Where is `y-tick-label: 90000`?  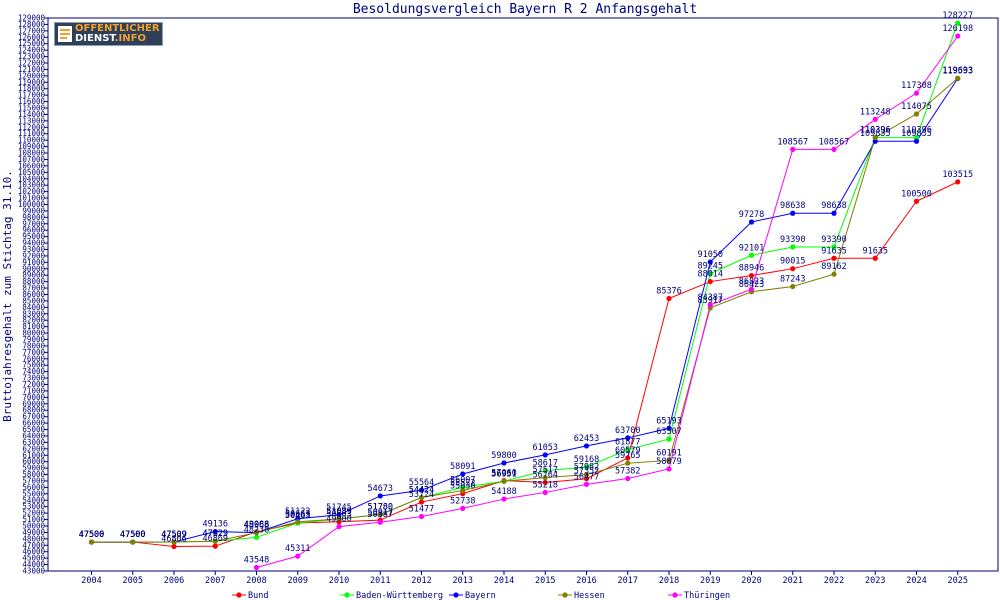
y-tick-label: 90000 is located at coordinates (33, 268).